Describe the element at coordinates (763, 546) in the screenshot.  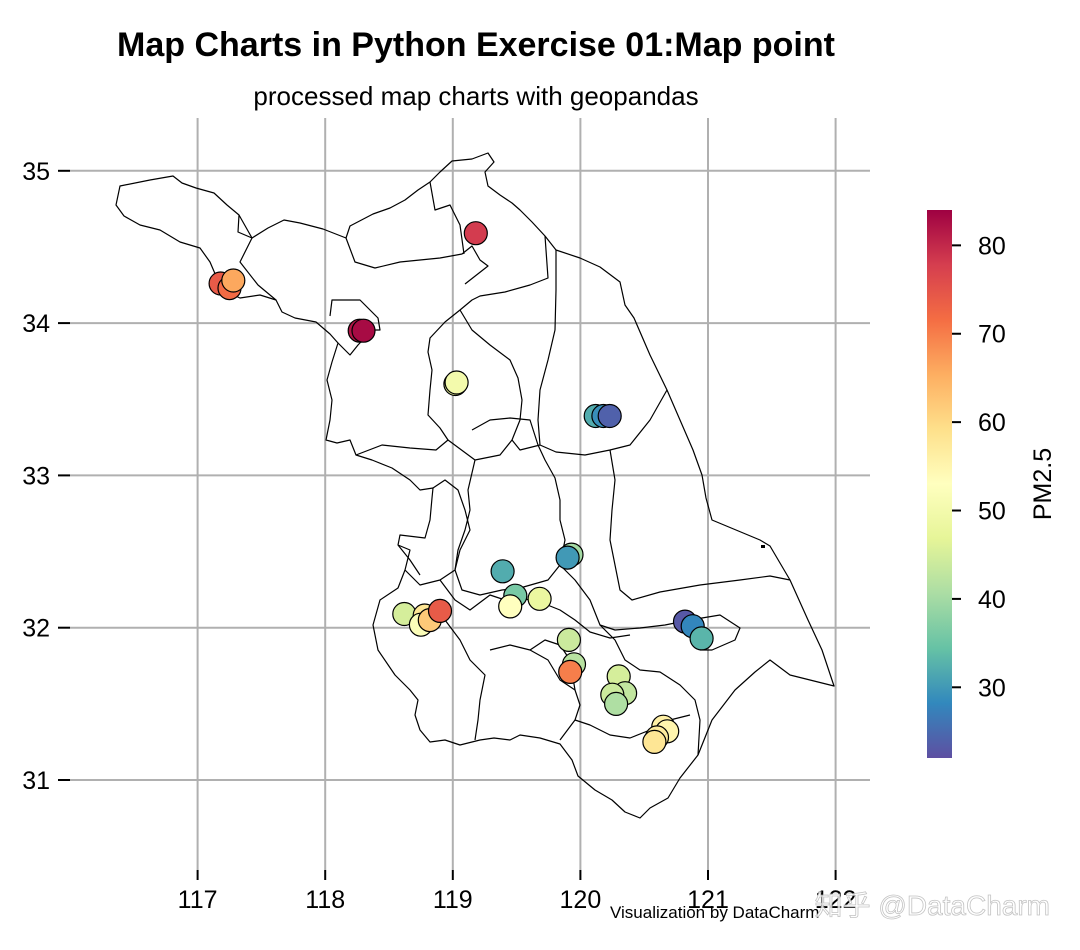
I see `island` at that location.